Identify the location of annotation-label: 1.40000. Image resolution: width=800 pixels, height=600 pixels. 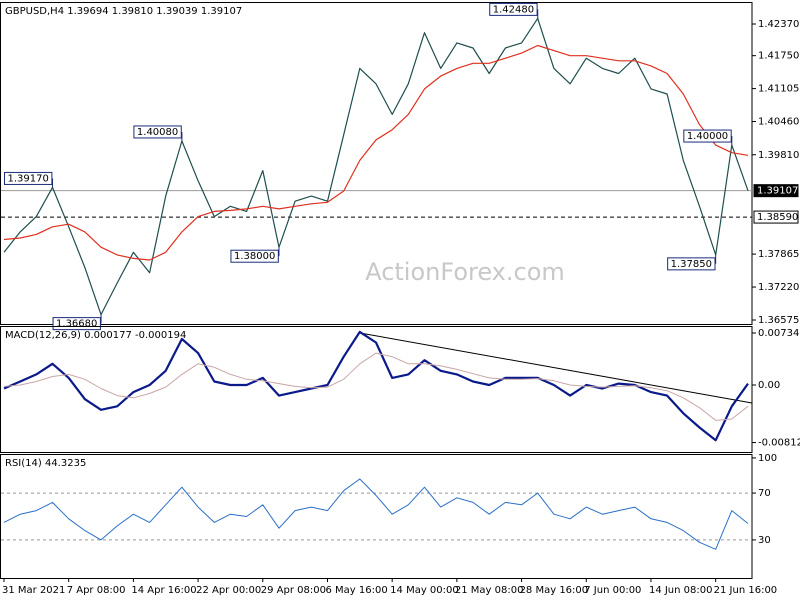
(707, 136).